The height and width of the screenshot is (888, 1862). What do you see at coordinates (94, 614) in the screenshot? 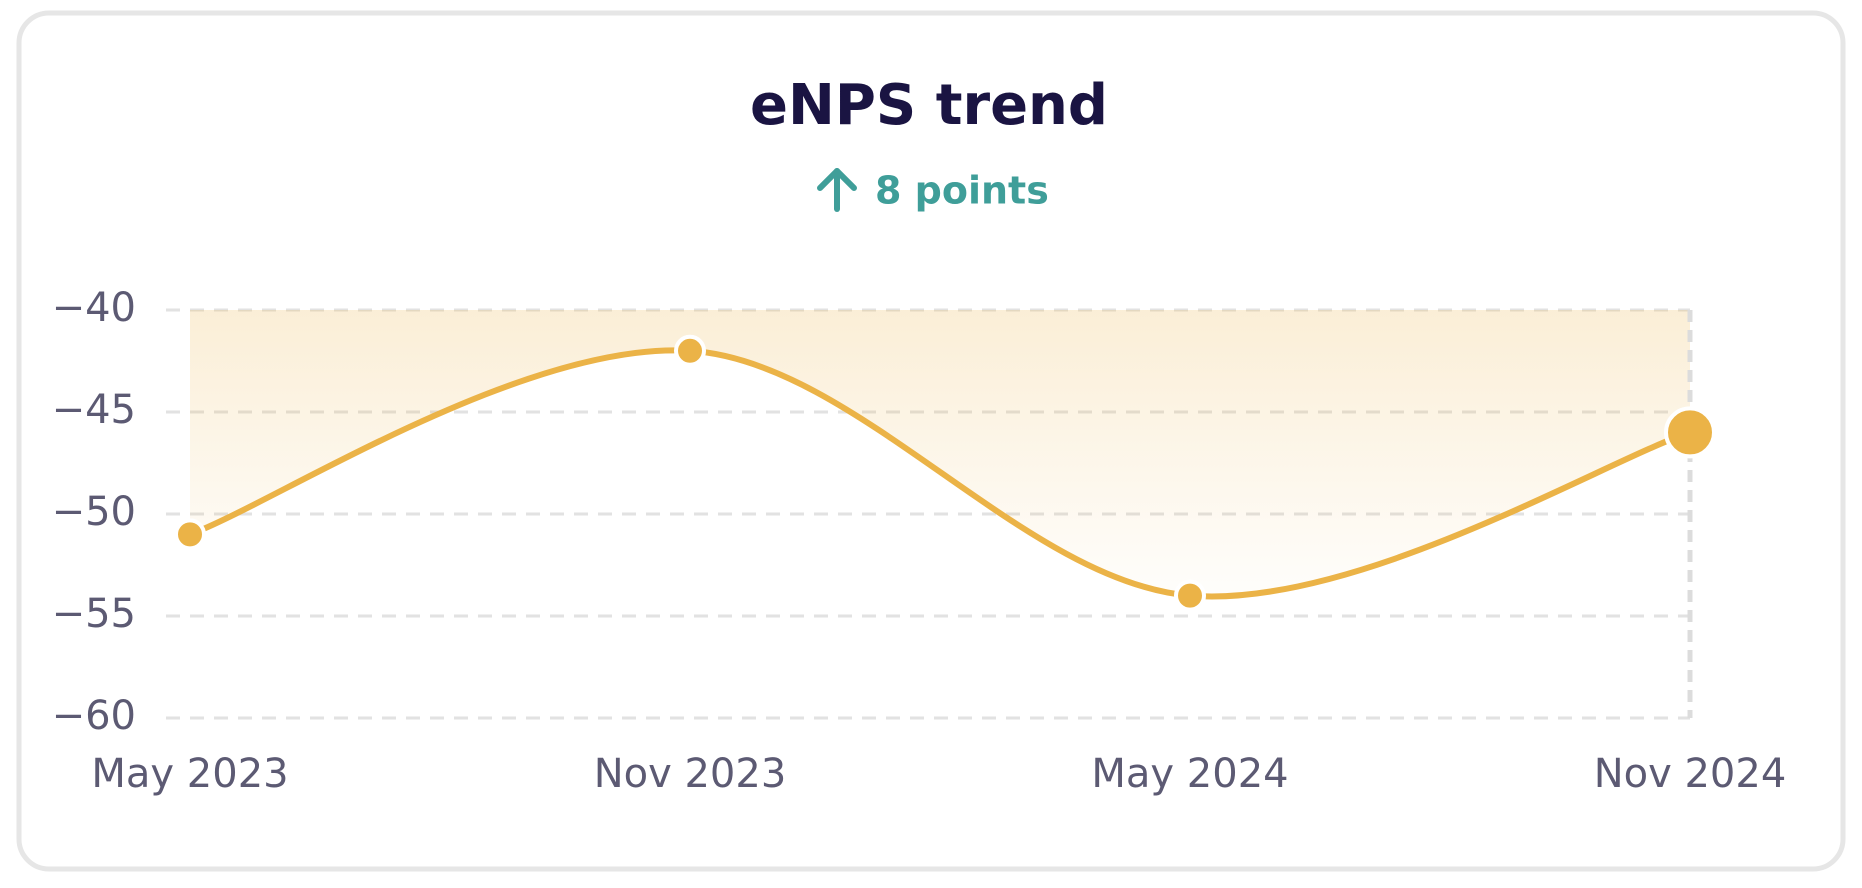
I see `y-tick-label: −55` at bounding box center [94, 614].